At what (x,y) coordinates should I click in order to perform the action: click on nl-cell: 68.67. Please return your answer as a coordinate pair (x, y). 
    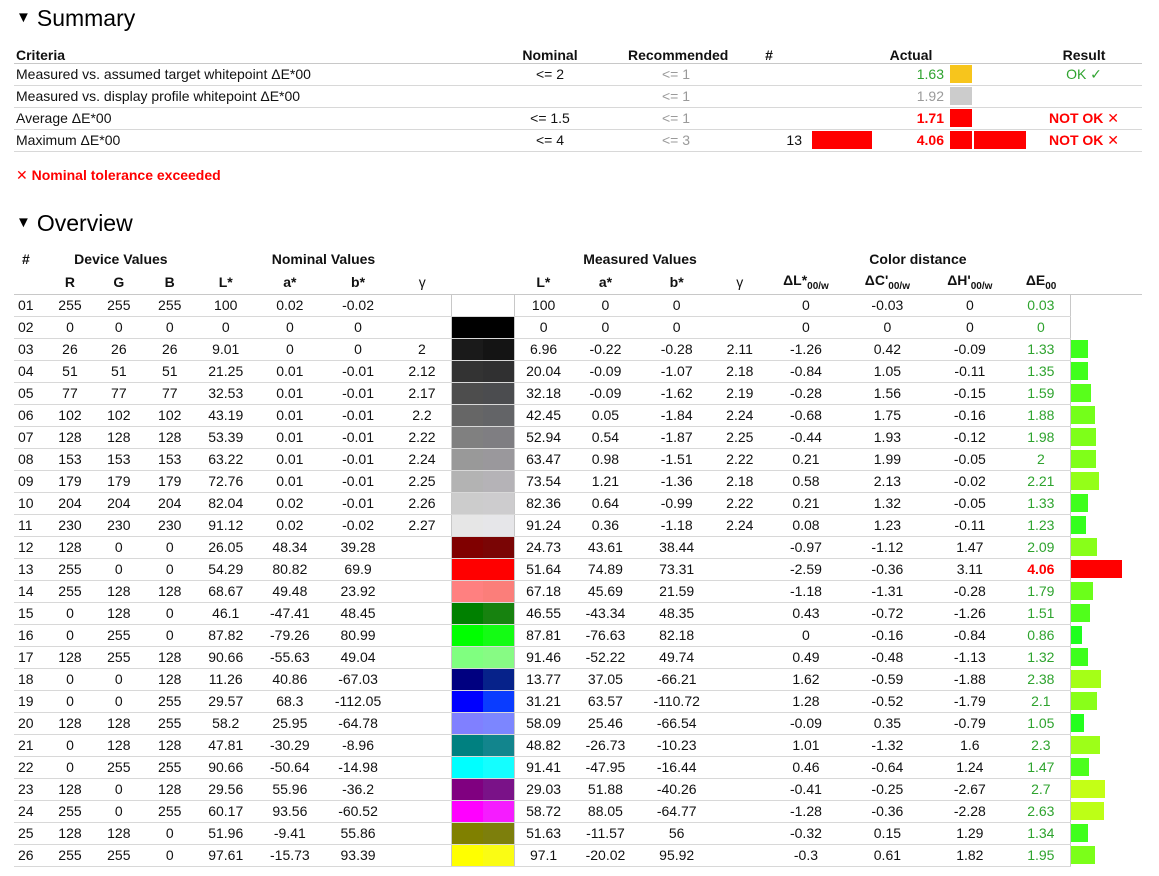
    Looking at the image, I should click on (226, 591).